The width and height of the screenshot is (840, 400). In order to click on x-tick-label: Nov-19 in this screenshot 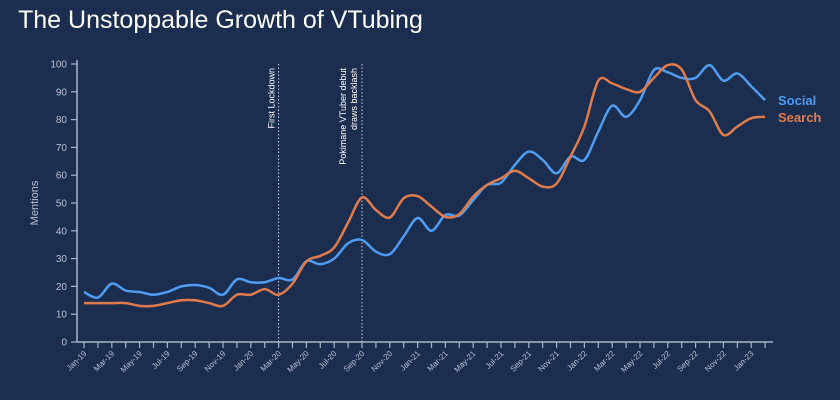, I will do `click(215, 361)`.